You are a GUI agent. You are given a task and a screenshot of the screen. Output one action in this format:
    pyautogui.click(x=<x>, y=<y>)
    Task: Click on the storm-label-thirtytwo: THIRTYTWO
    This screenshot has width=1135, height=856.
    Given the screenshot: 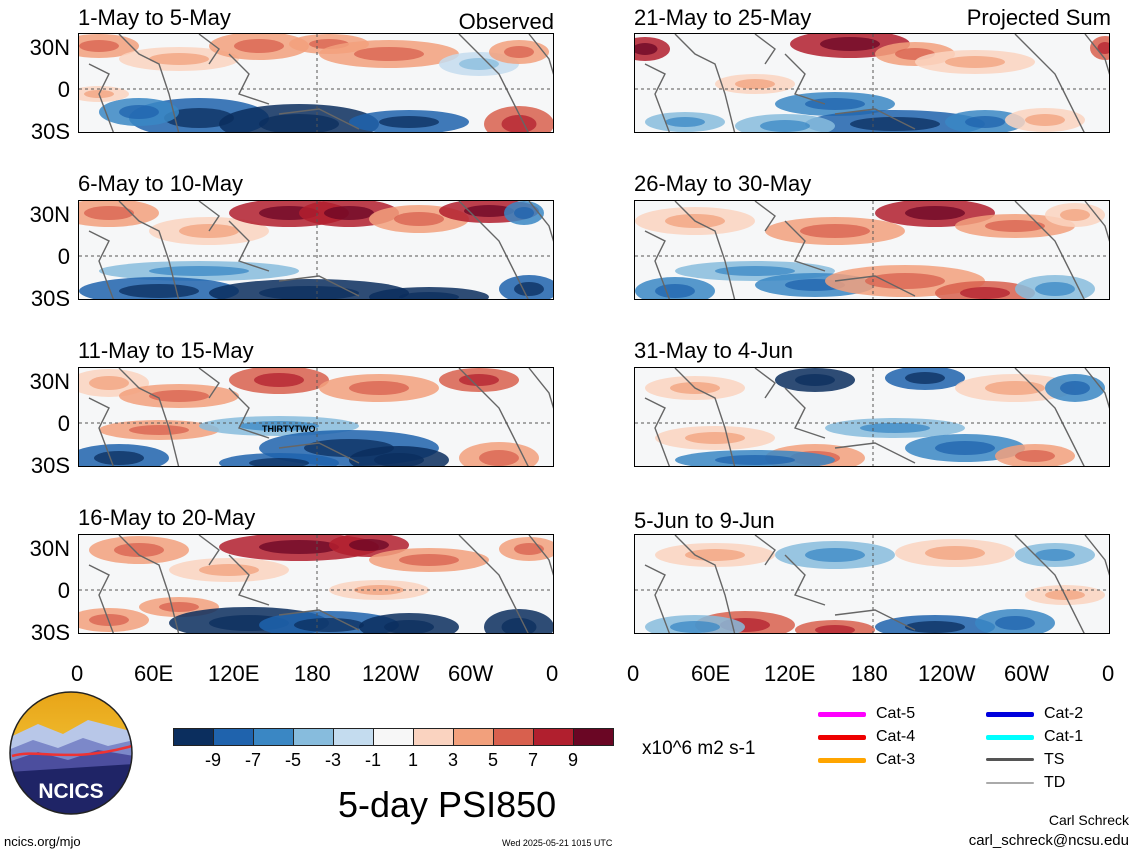 What is the action you would take?
    pyautogui.click(x=289, y=429)
    